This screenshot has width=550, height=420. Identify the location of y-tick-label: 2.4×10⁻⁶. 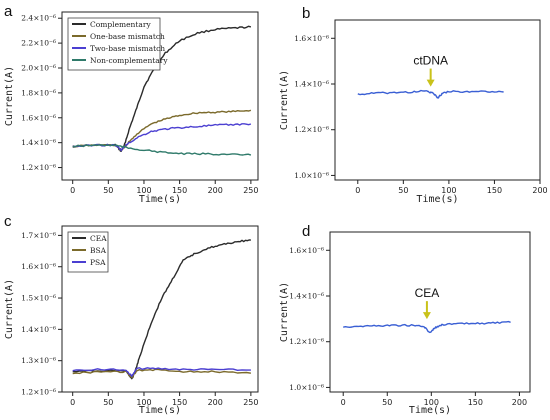
(38, 18).